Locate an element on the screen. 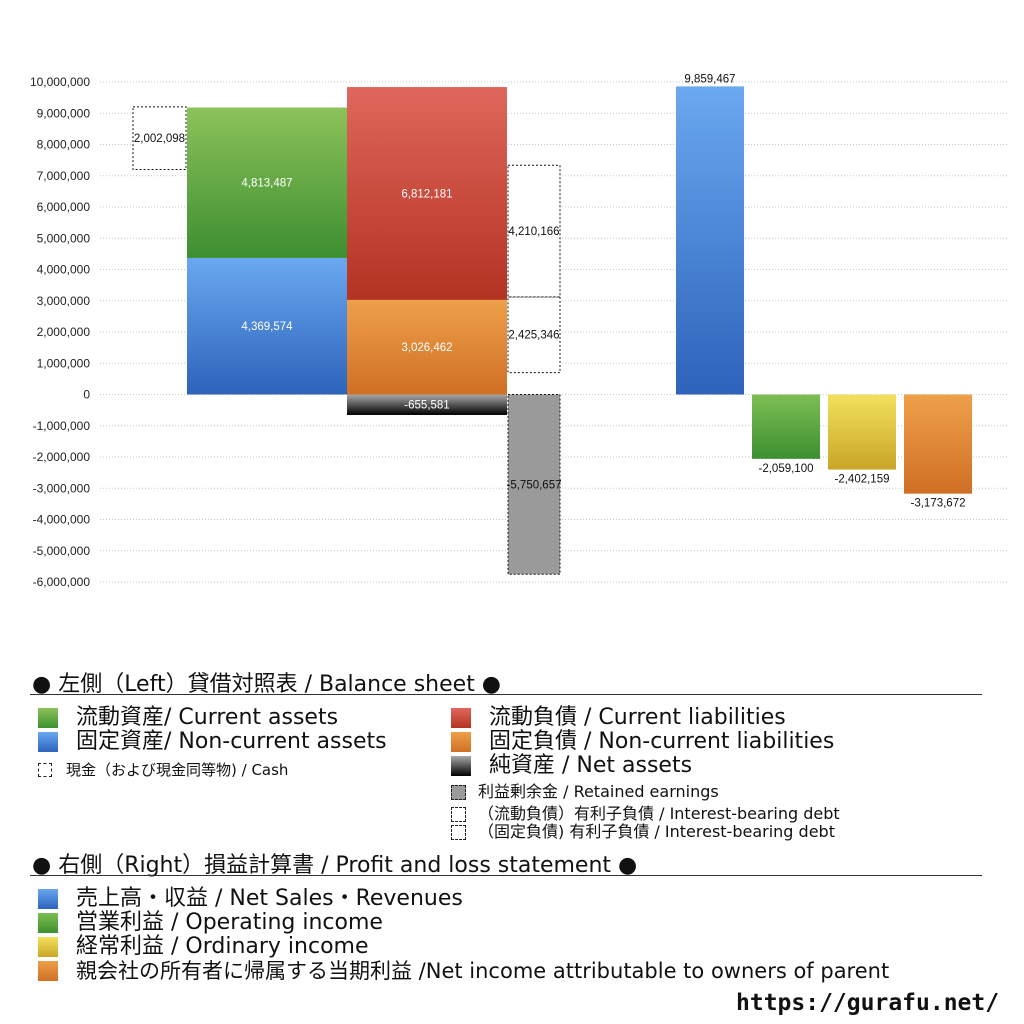 The width and height of the screenshot is (1024, 1024). bar-ordinary-income is located at coordinates (862, 432).